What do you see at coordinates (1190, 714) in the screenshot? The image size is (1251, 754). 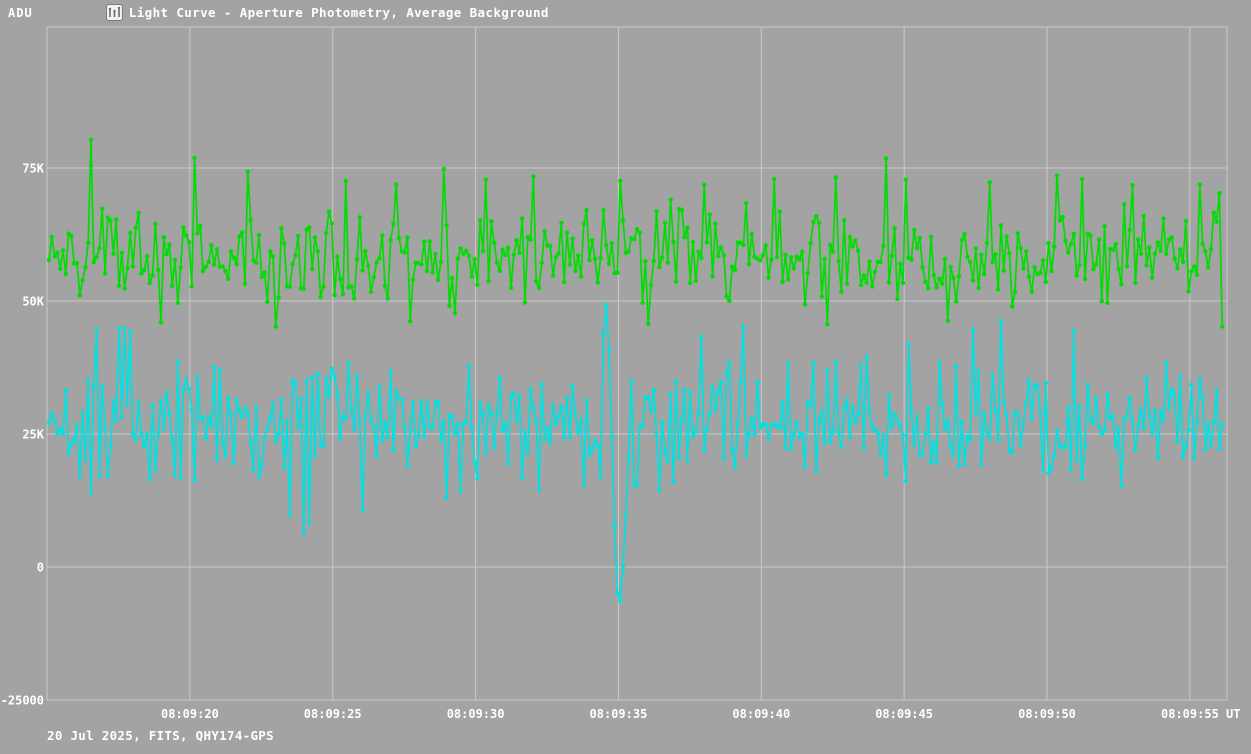 I see `x-tick-label: 08:09:55` at bounding box center [1190, 714].